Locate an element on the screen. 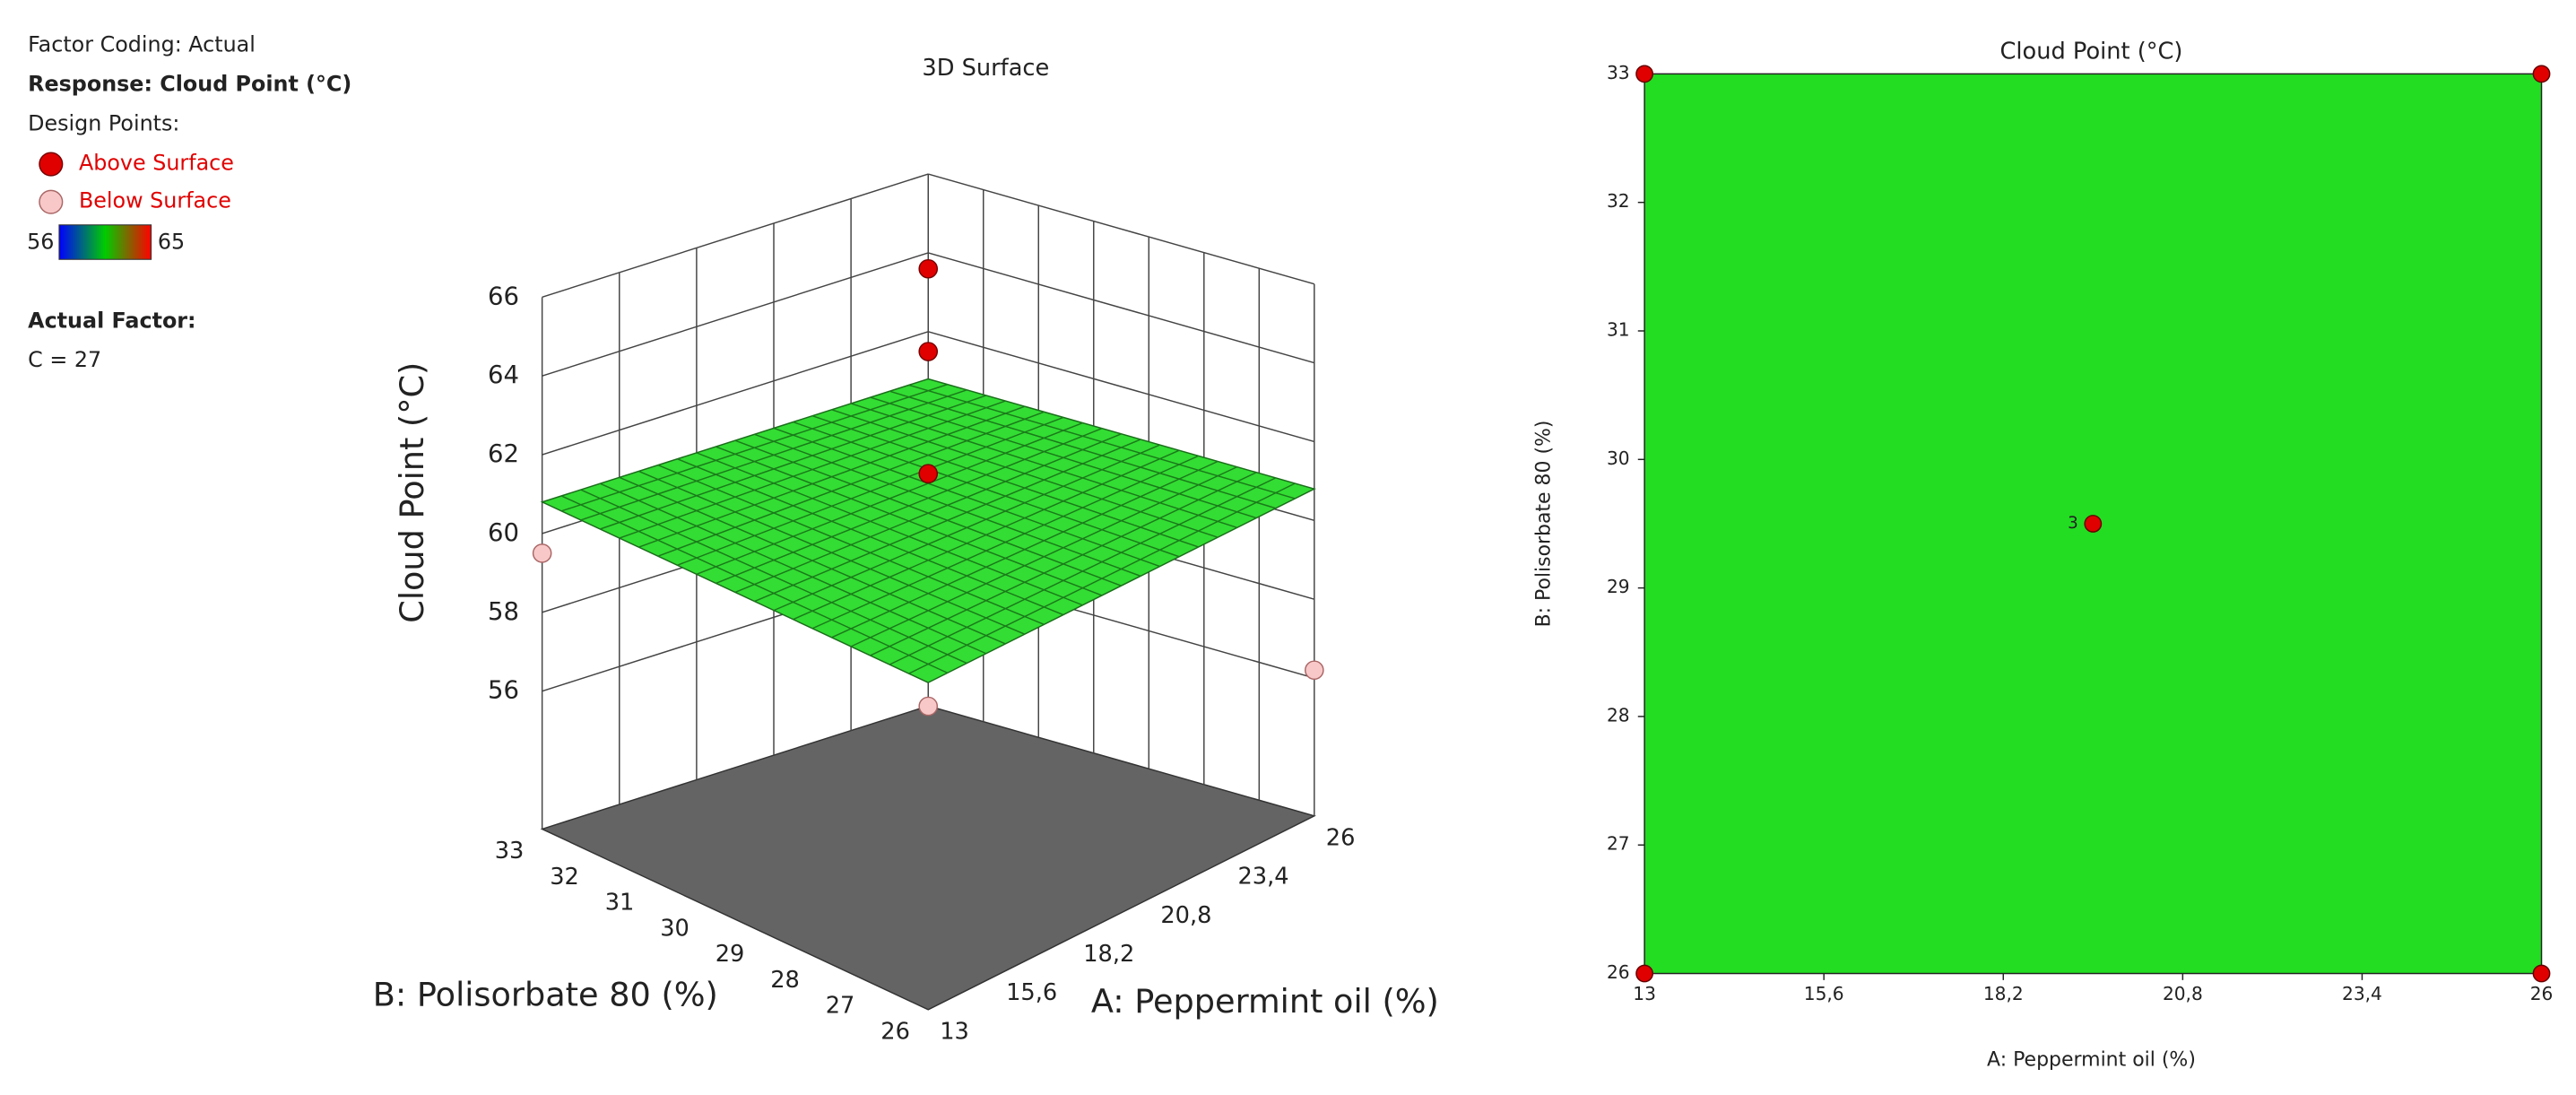 The width and height of the screenshot is (2576, 1095). design-points-title: Design Points: is located at coordinates (103, 123).